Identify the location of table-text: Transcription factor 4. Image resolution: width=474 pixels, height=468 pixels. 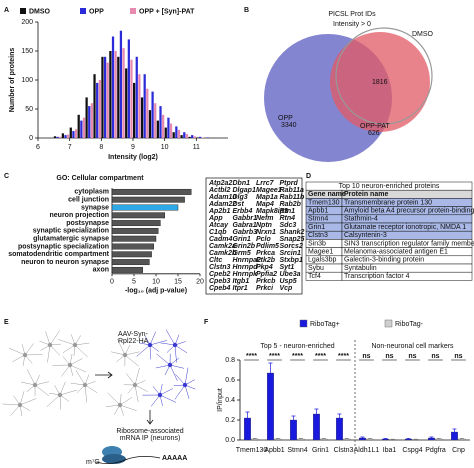
(377, 276).